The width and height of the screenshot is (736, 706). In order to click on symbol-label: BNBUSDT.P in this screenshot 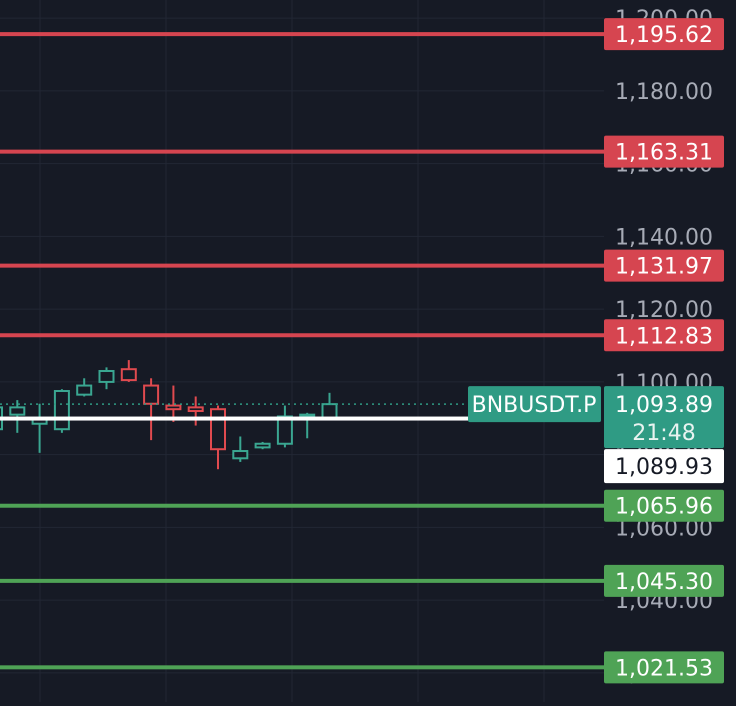, I will do `click(534, 405)`.